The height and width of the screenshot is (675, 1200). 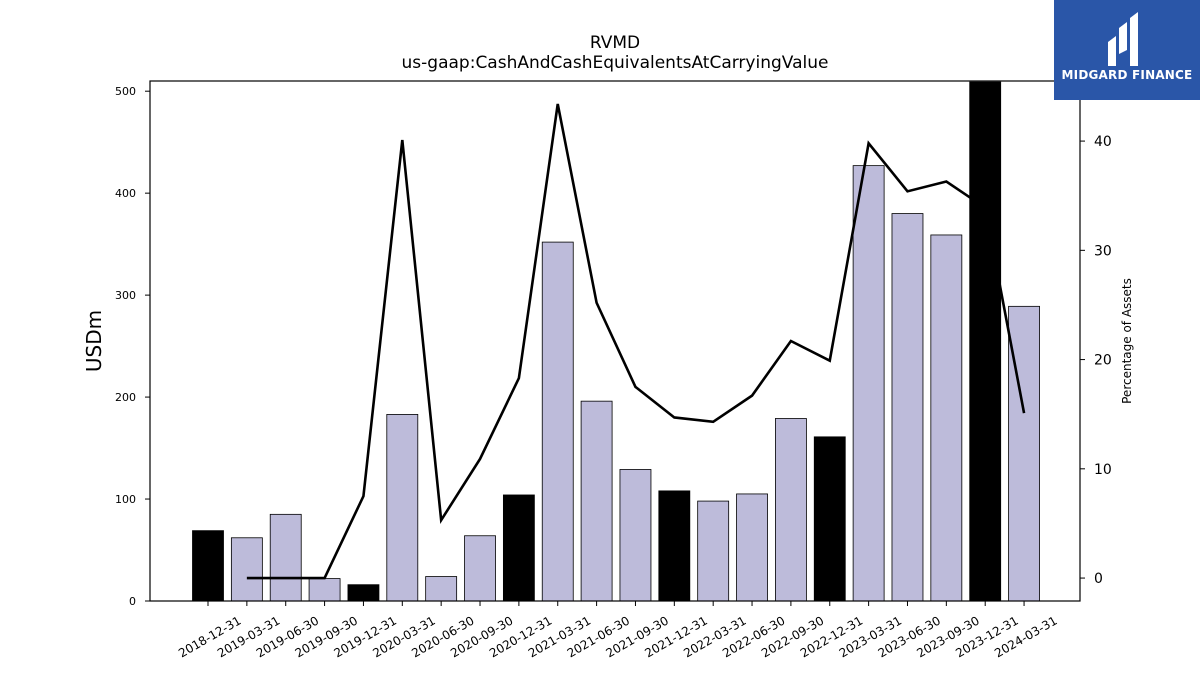 What do you see at coordinates (125, 397) in the screenshot?
I see `y-left-tick-label-200: 200` at bounding box center [125, 397].